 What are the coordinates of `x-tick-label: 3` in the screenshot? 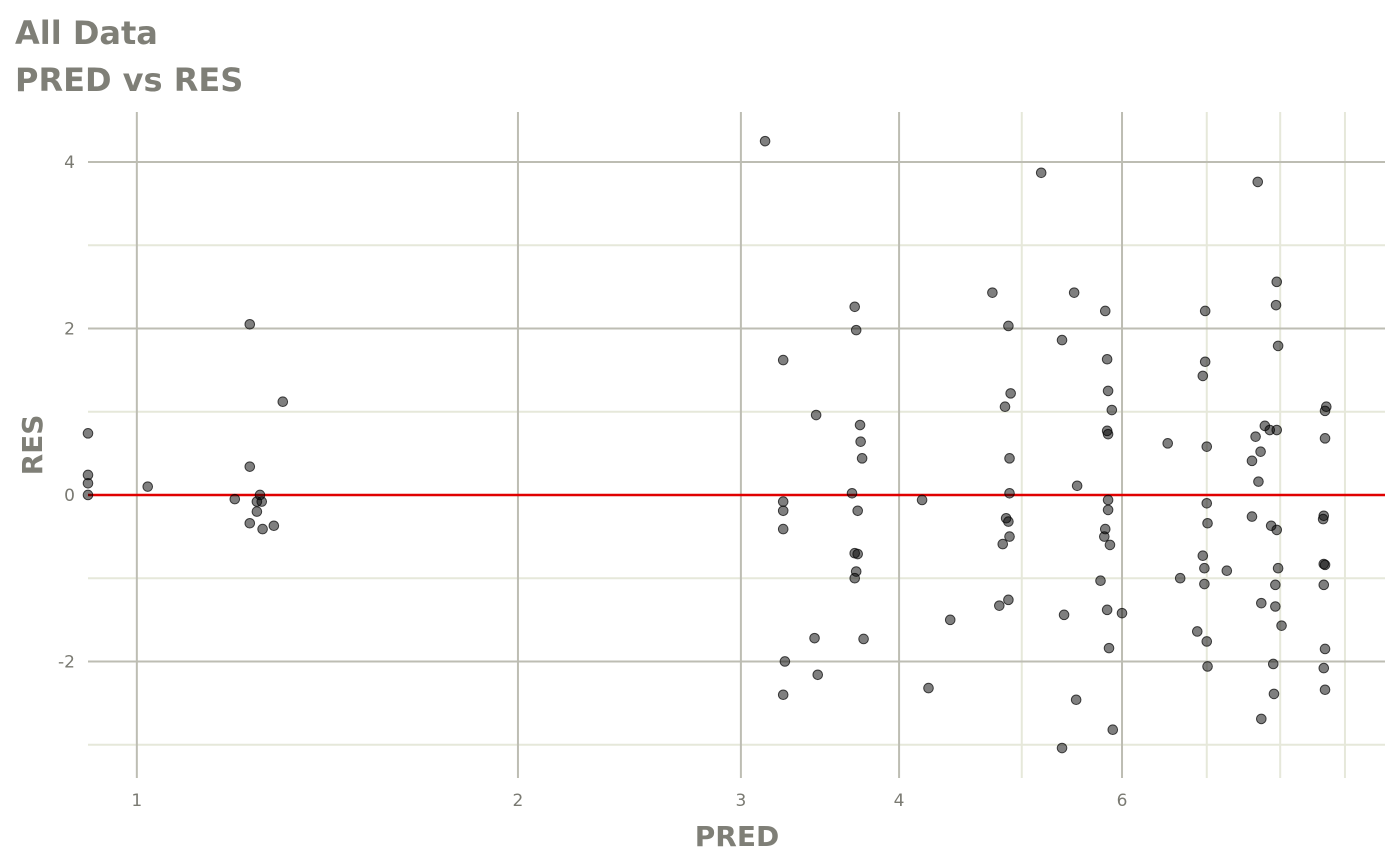 It's located at (740, 801).